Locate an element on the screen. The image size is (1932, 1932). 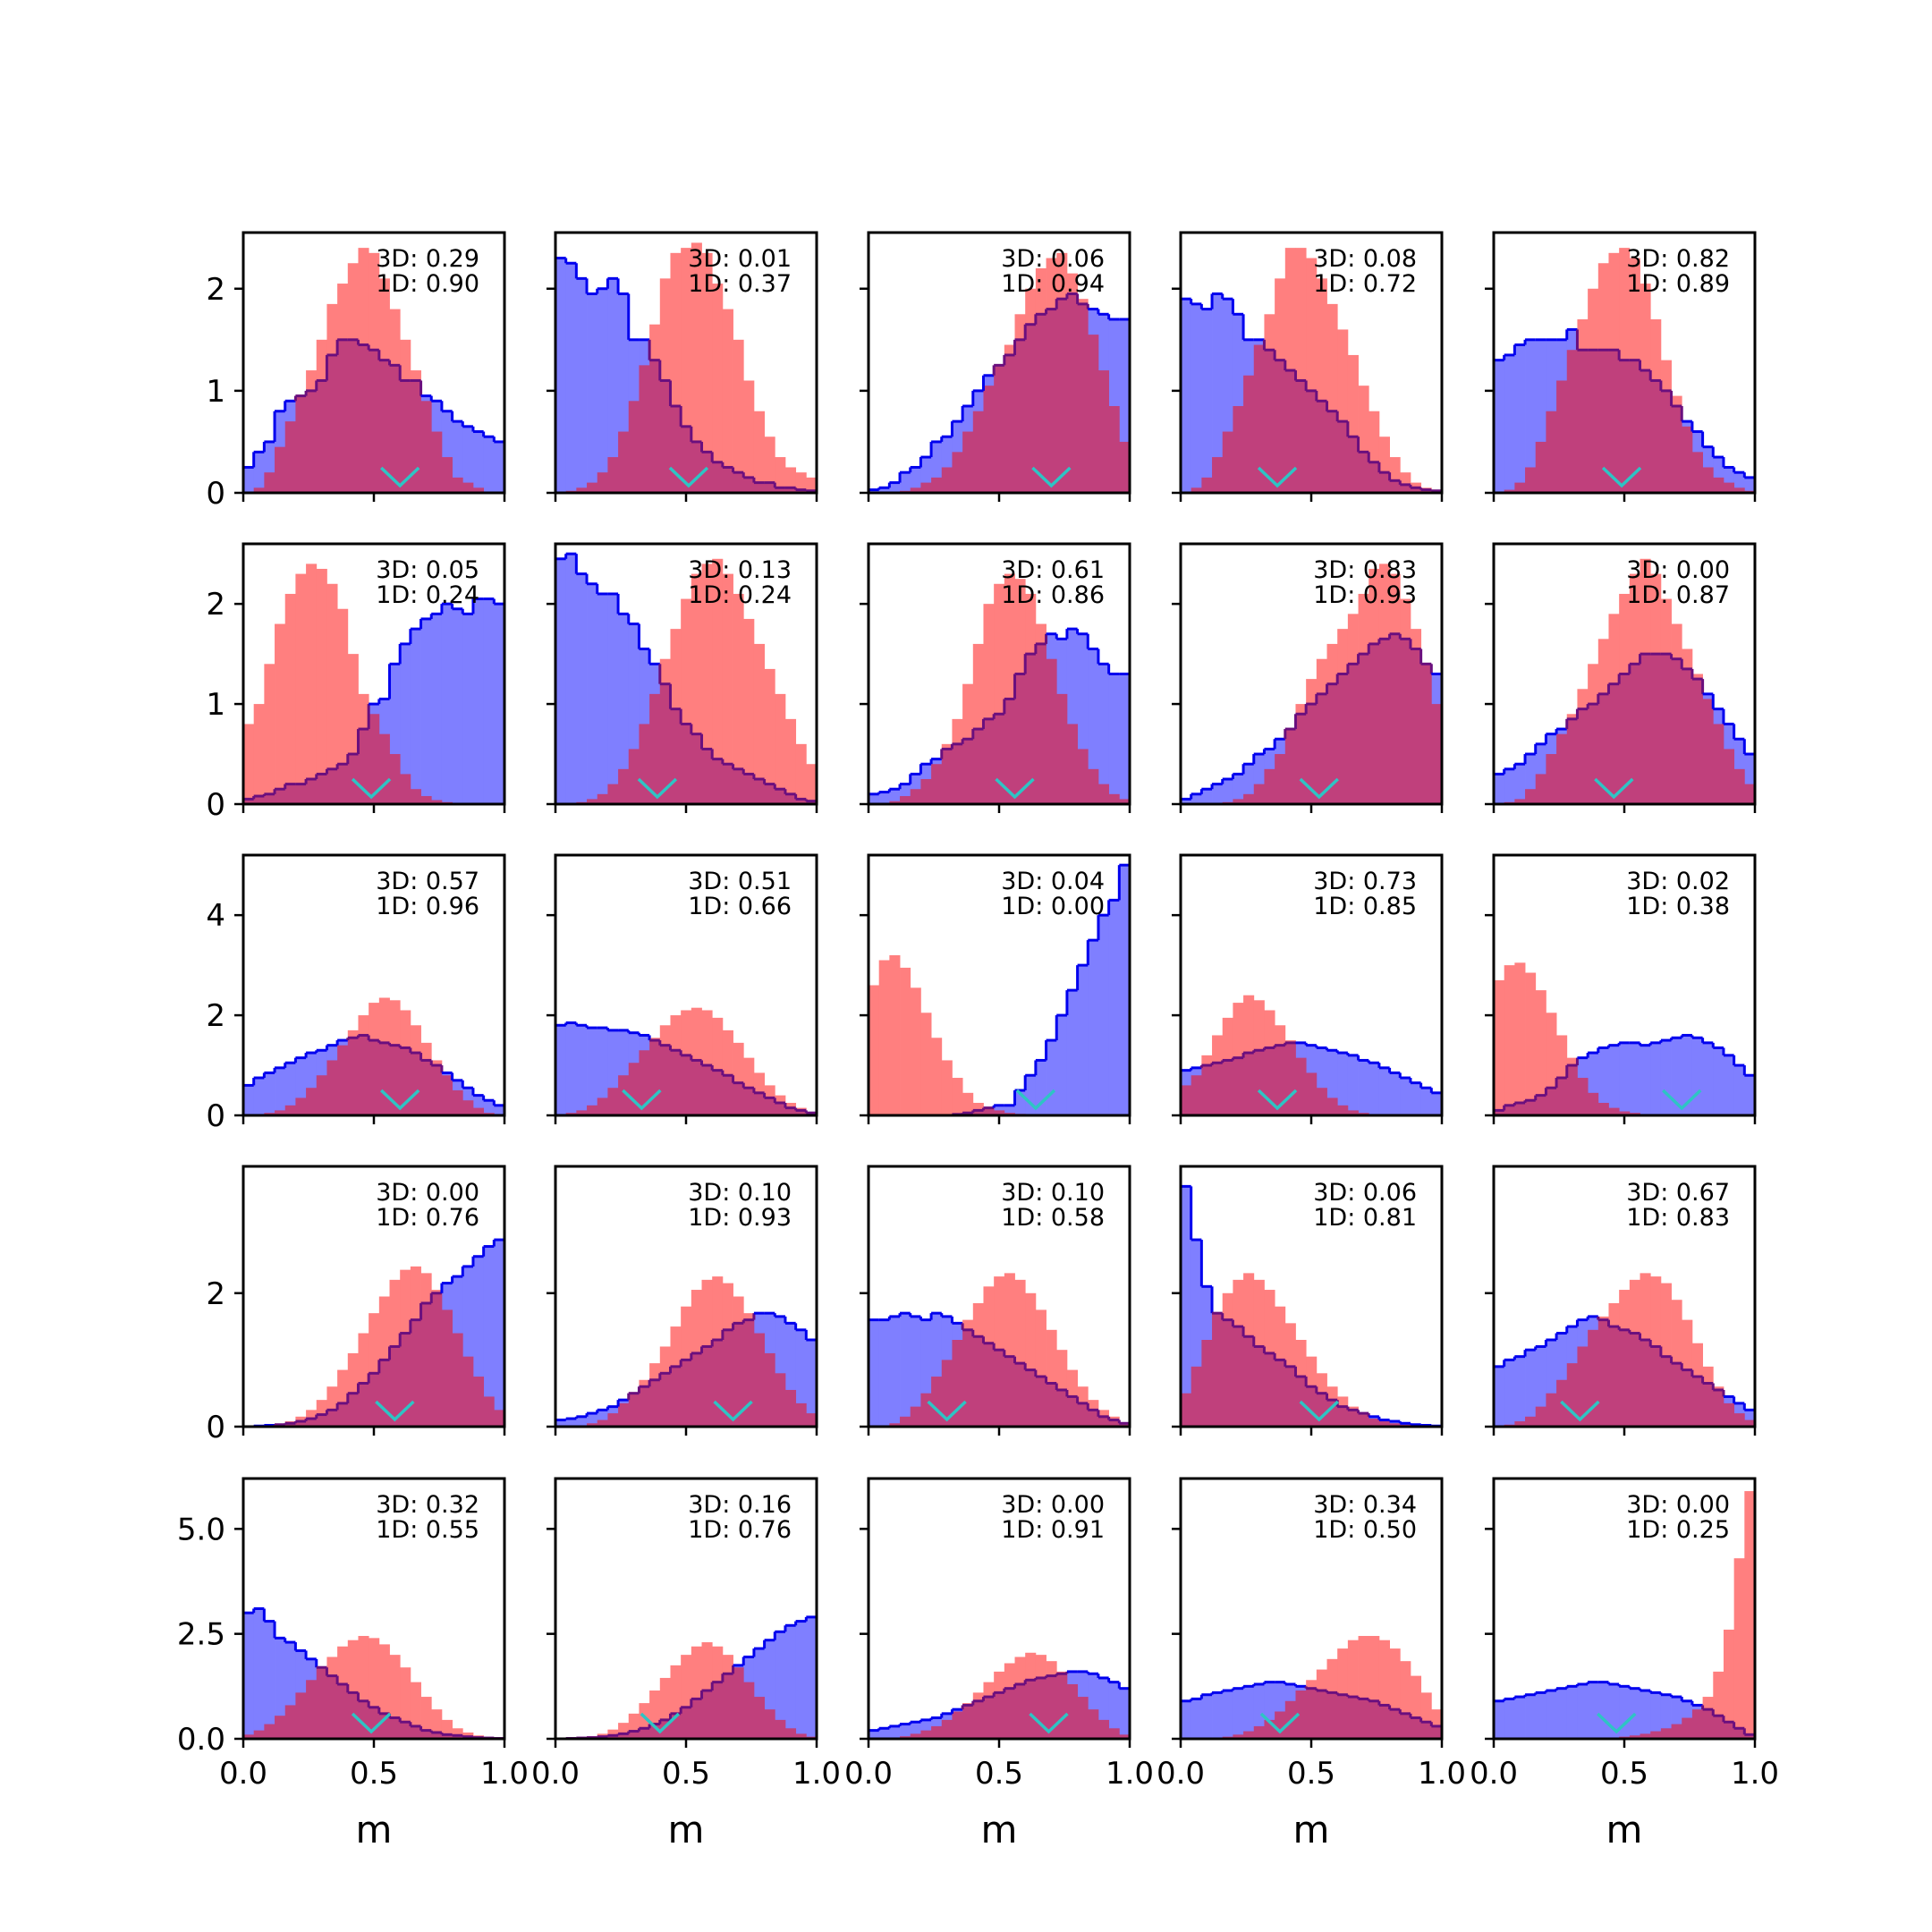
label-1d: 1D: 0.85 is located at coordinates (1365, 906).